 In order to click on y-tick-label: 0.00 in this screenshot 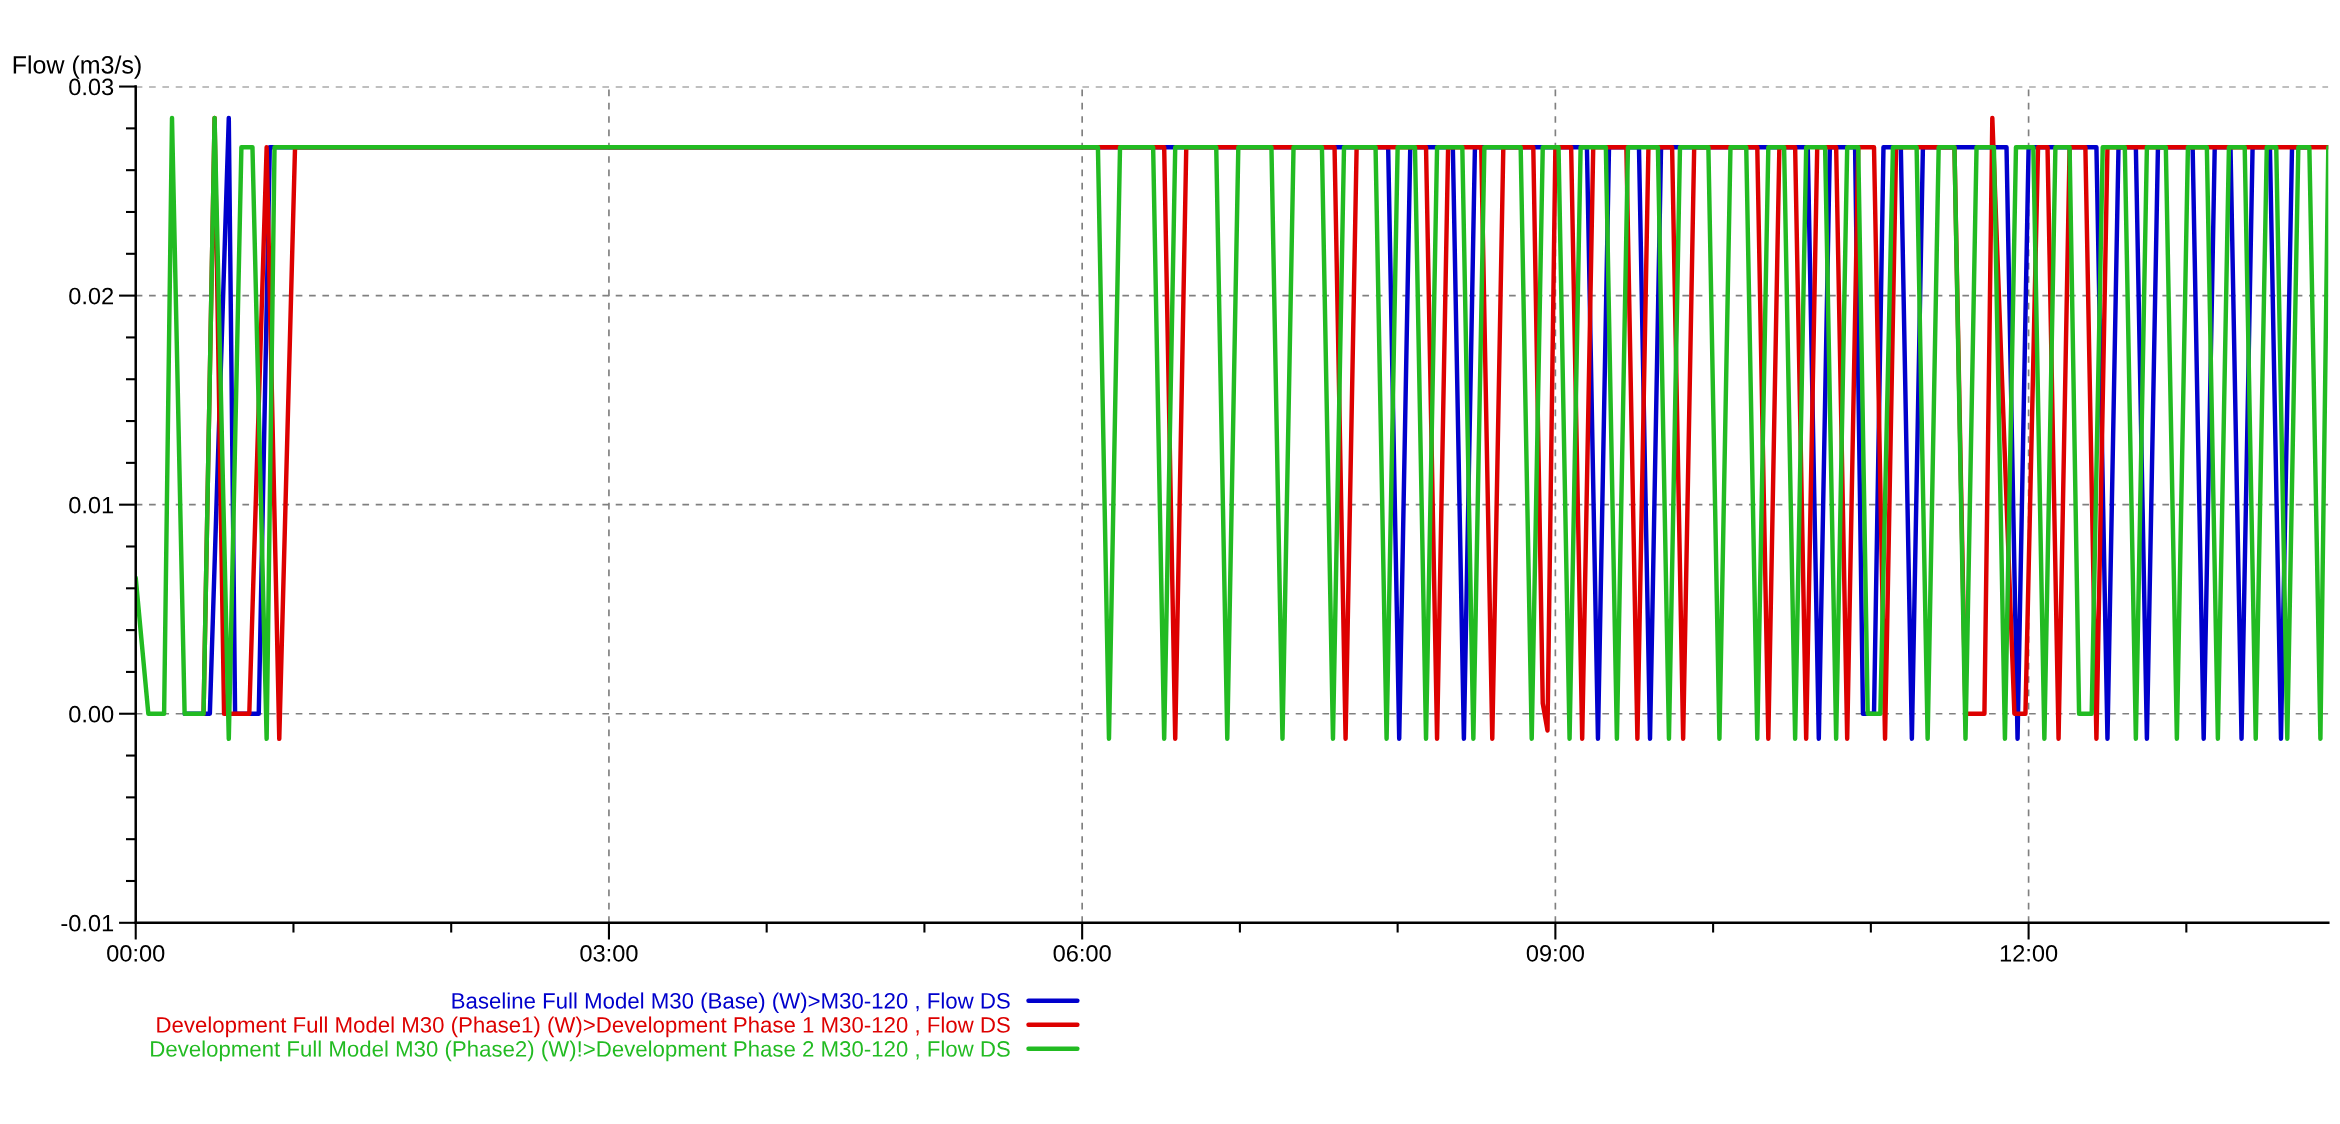, I will do `click(91, 714)`.